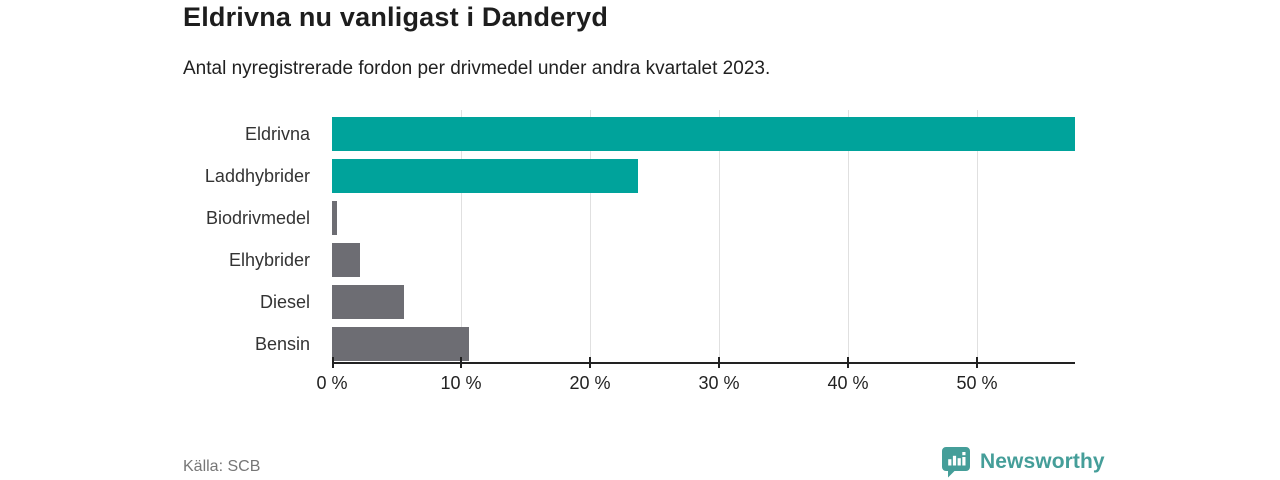 The width and height of the screenshot is (1280, 480). What do you see at coordinates (956, 462) in the screenshot?
I see `newsworthy-icon` at bounding box center [956, 462].